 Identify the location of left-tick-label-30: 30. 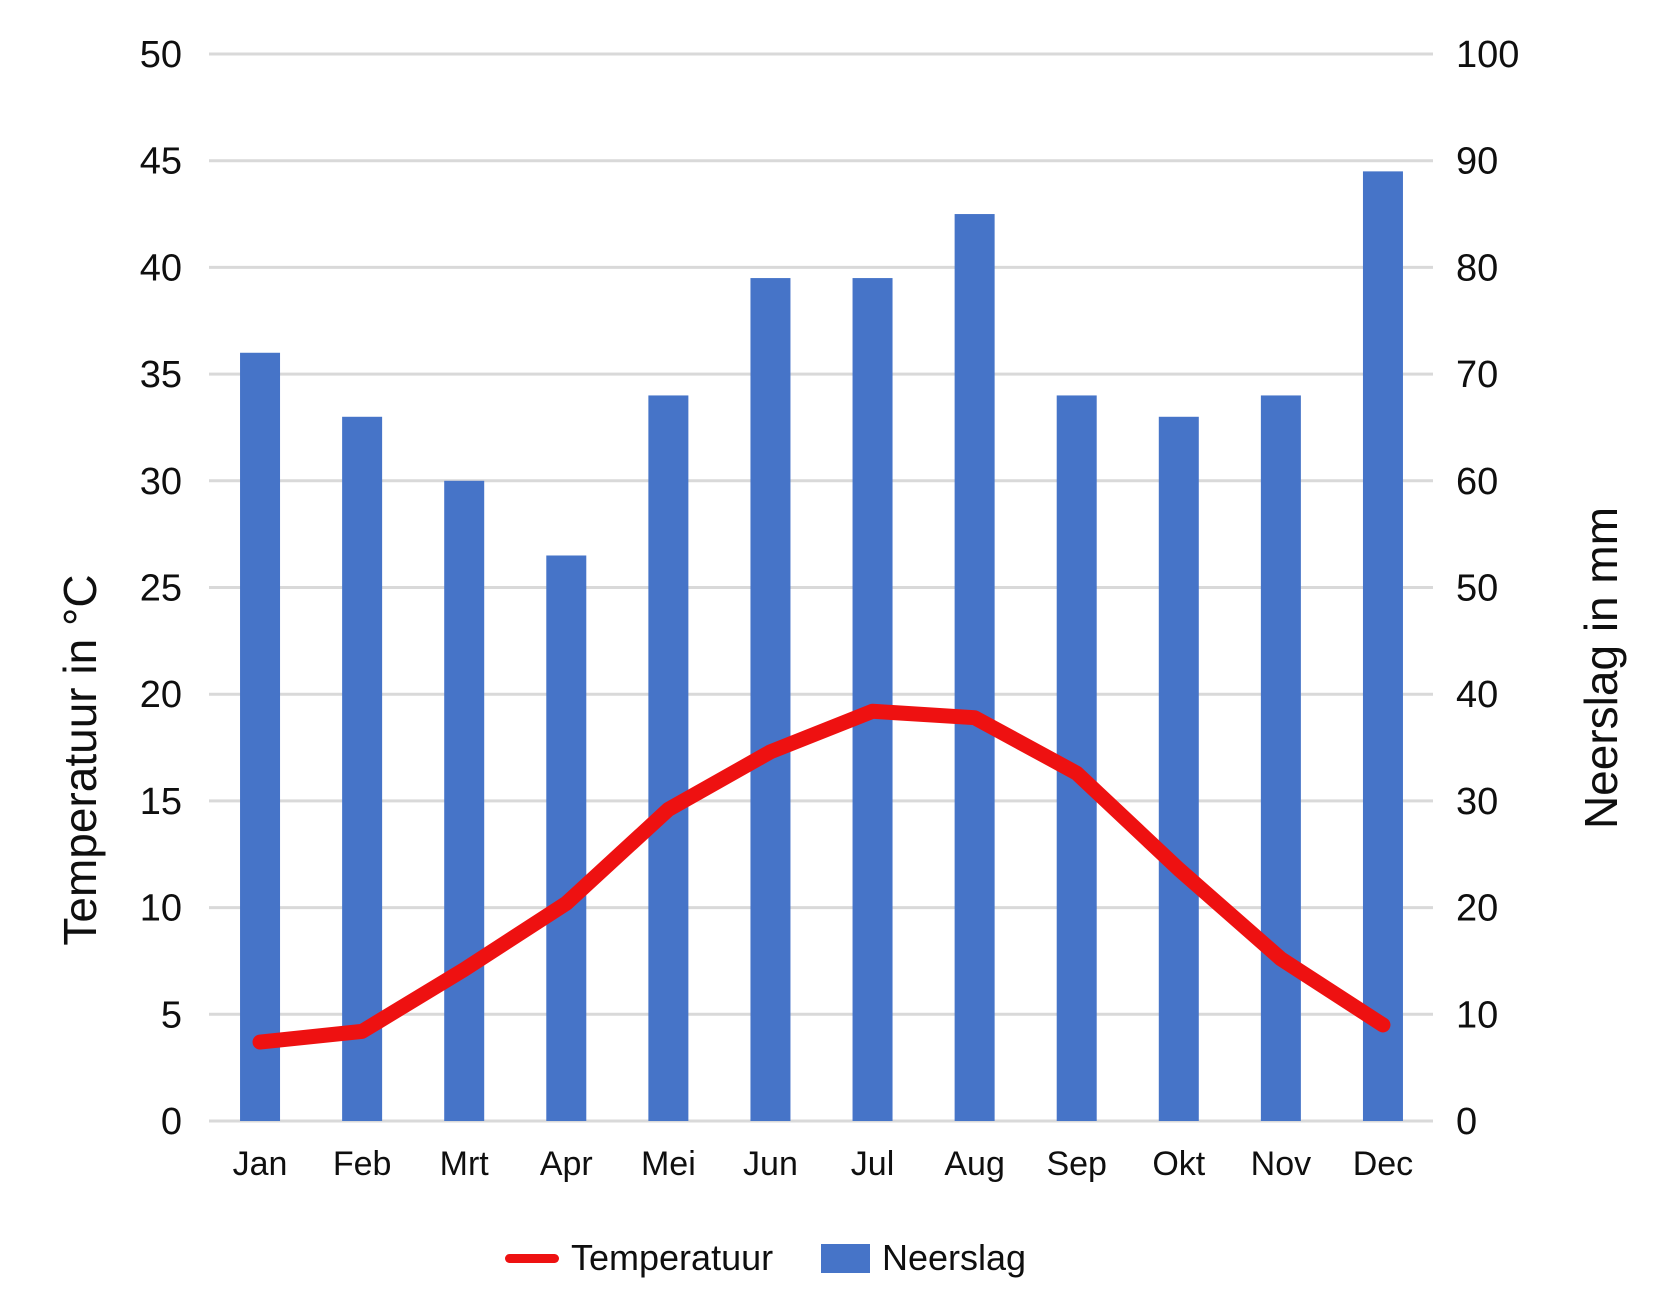
(161, 482).